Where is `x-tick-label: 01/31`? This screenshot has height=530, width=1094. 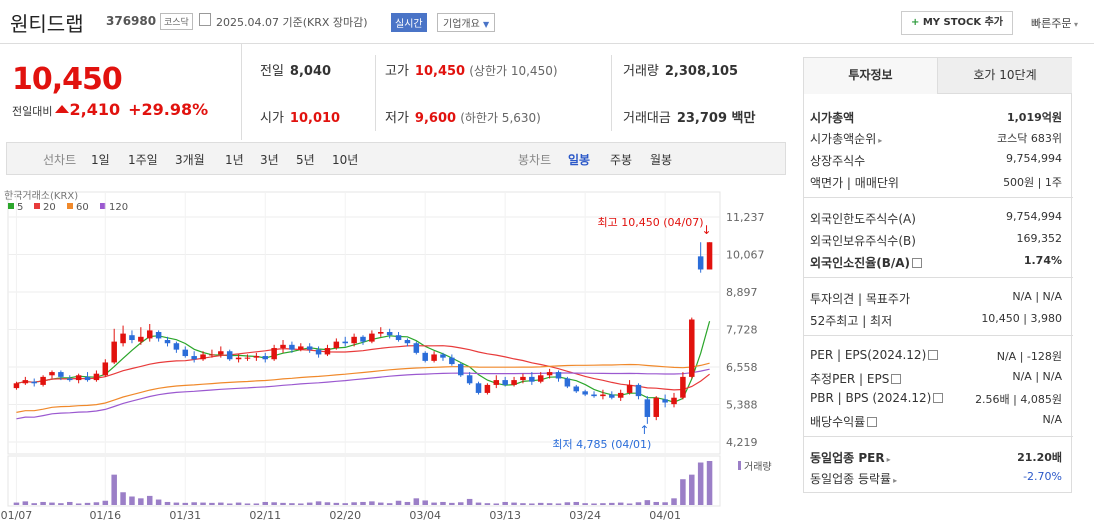 x-tick-label: 01/31 is located at coordinates (185, 515).